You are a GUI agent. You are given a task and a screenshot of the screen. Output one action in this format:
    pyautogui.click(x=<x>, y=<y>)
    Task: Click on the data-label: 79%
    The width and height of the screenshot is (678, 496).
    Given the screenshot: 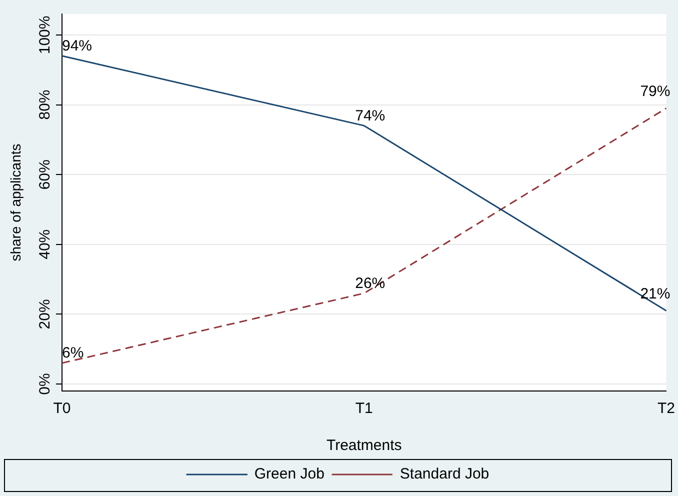 What is the action you would take?
    pyautogui.click(x=655, y=91)
    